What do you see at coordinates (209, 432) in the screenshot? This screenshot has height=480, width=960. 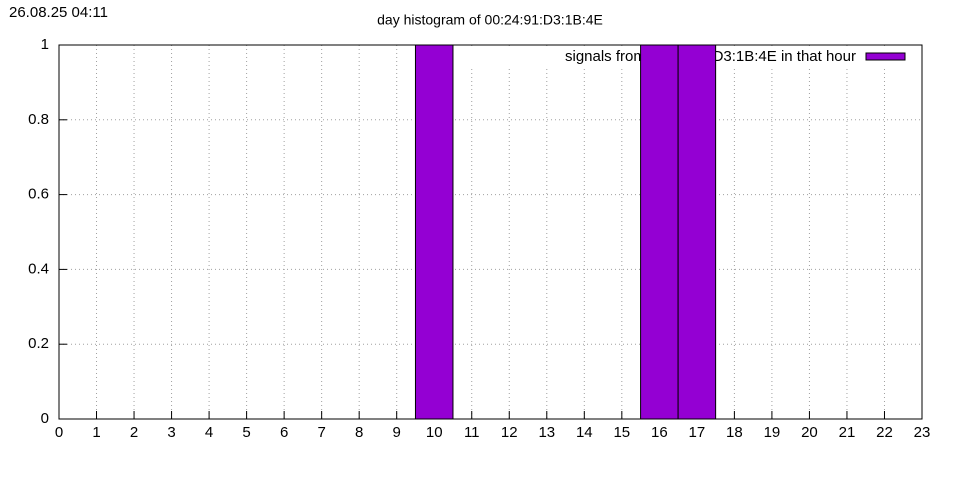 I see `x-tick-label: 4` at bounding box center [209, 432].